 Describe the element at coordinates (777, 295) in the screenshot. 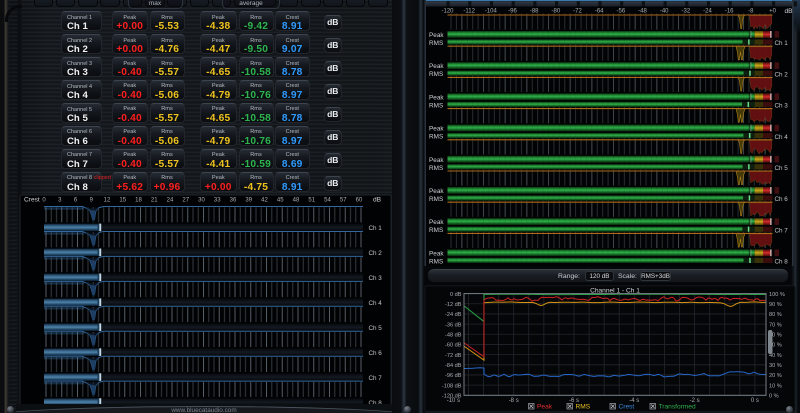

I see `svg-text: 100 %` at that location.